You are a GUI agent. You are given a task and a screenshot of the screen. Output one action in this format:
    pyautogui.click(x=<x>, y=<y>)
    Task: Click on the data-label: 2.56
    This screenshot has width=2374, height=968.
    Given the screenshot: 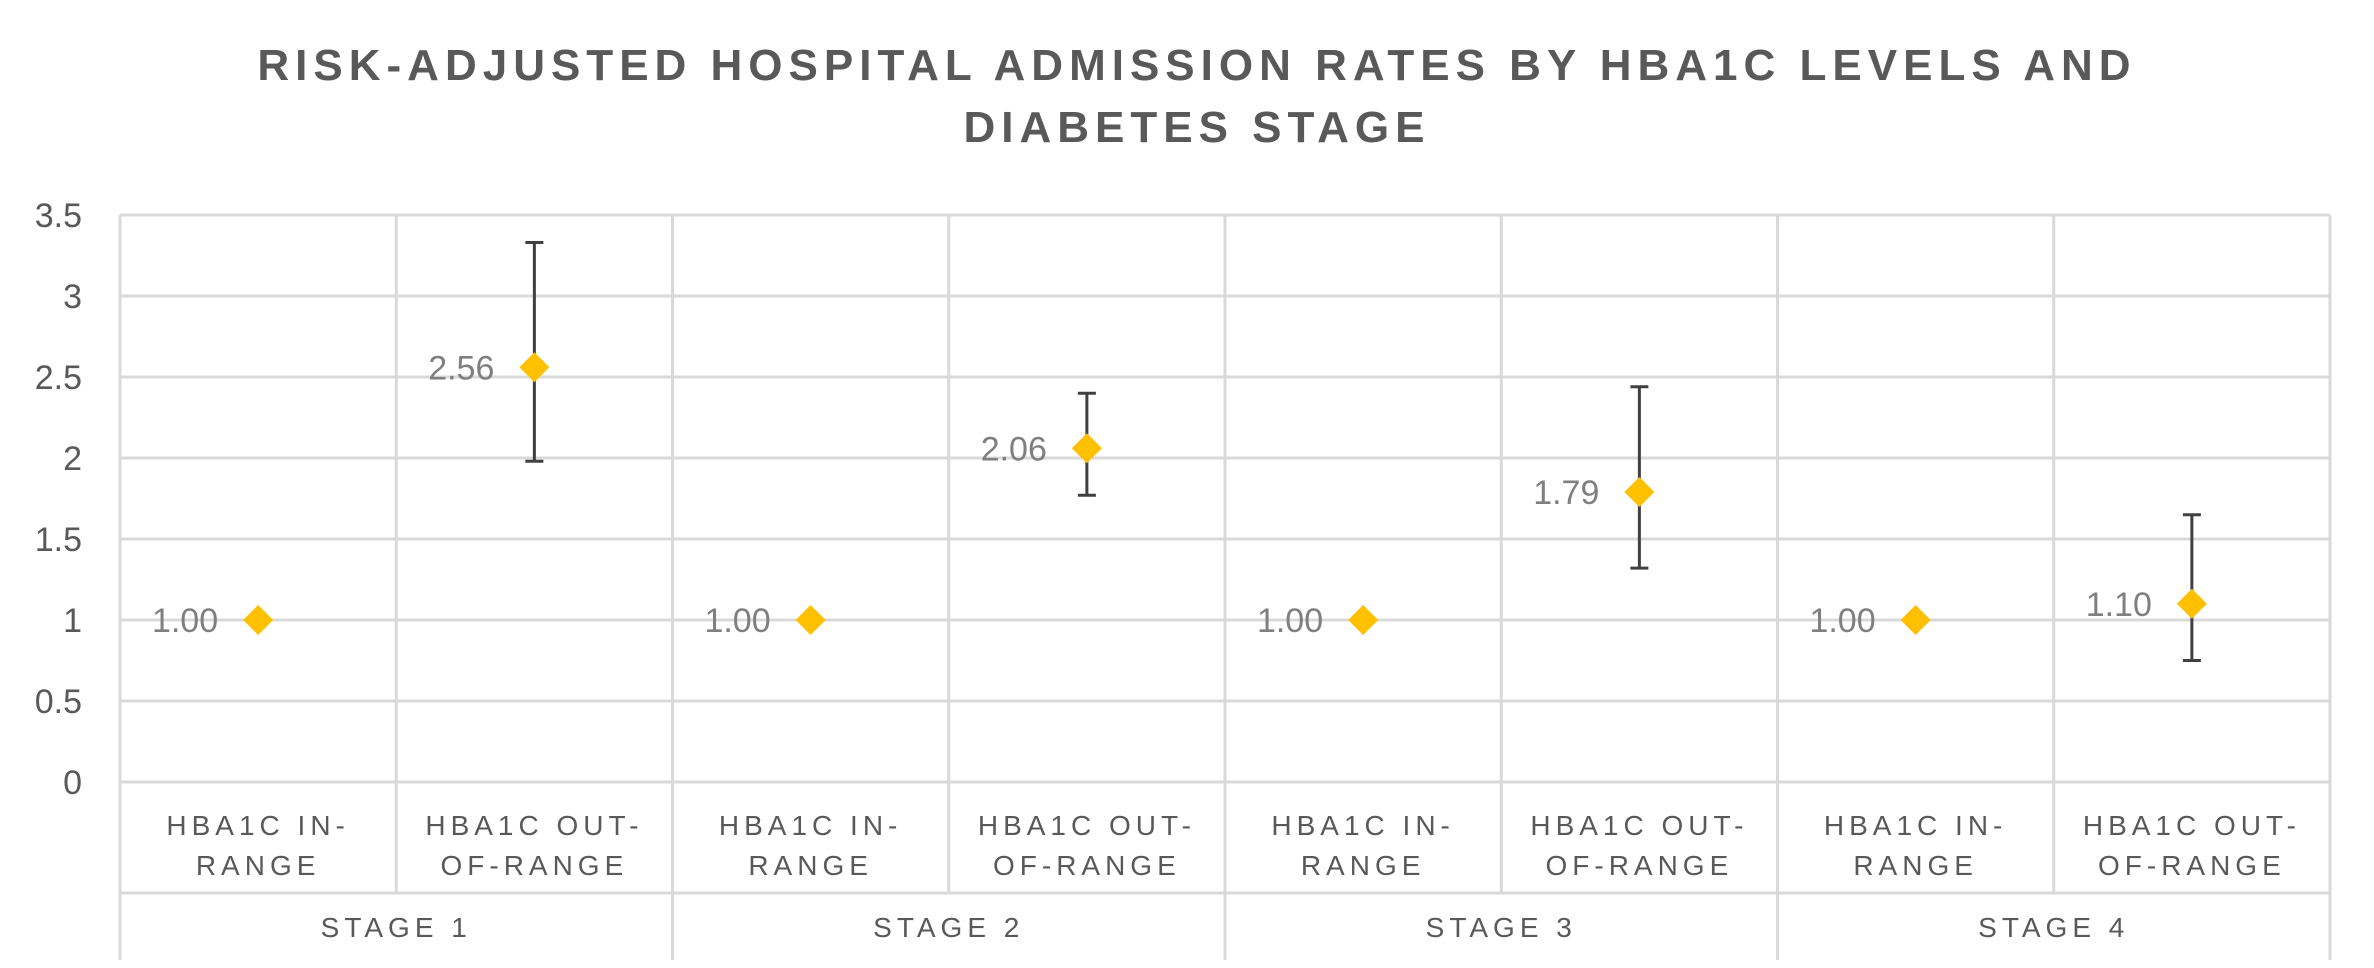 What is the action you would take?
    pyautogui.click(x=461, y=368)
    